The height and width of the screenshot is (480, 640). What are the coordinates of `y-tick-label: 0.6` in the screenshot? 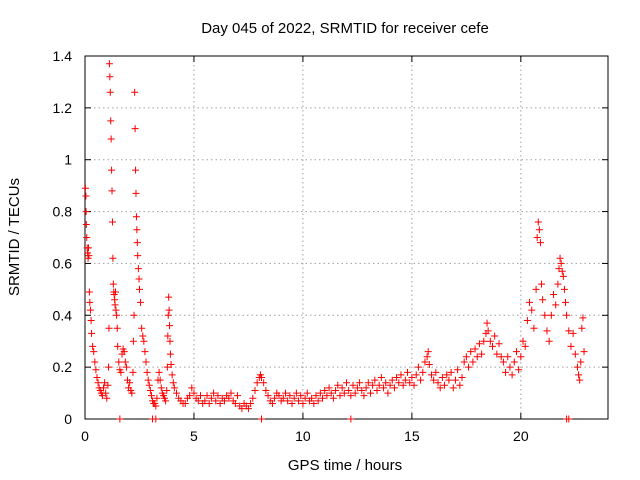 It's located at (63, 263).